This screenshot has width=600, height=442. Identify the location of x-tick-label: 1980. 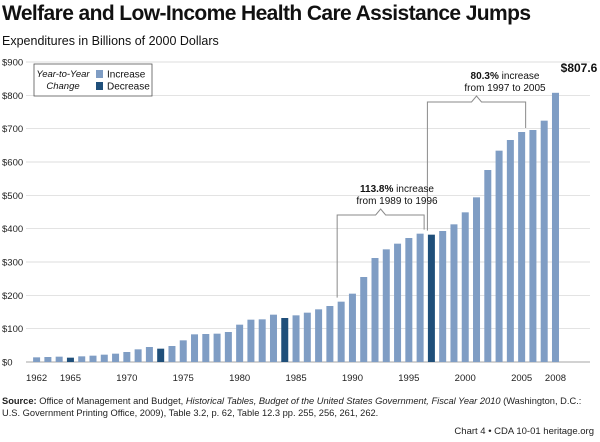
(239, 378).